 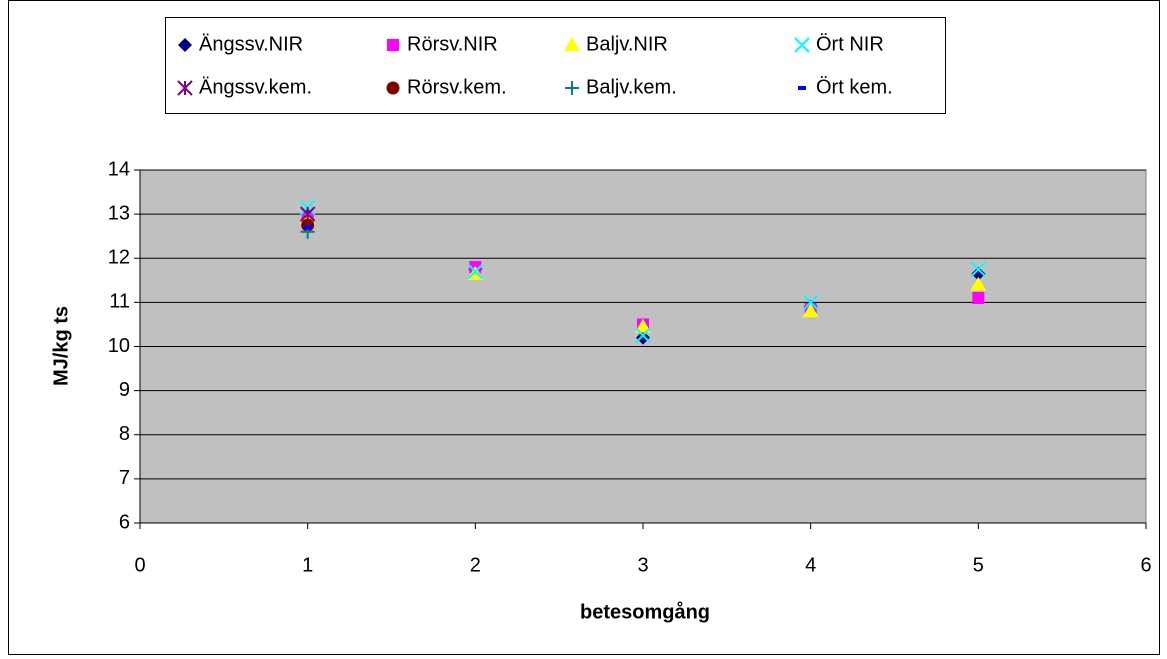 What do you see at coordinates (810, 565) in the screenshot?
I see `x-tick-label: 4` at bounding box center [810, 565].